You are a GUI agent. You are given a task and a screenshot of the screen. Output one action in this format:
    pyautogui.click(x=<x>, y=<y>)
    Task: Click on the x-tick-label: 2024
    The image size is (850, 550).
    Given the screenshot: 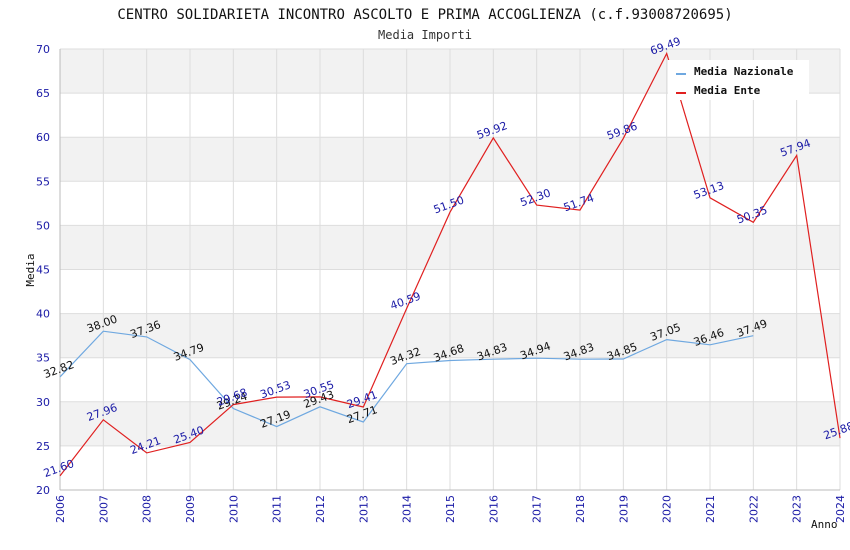 What is the action you would take?
    pyautogui.click(x=840, y=509)
    